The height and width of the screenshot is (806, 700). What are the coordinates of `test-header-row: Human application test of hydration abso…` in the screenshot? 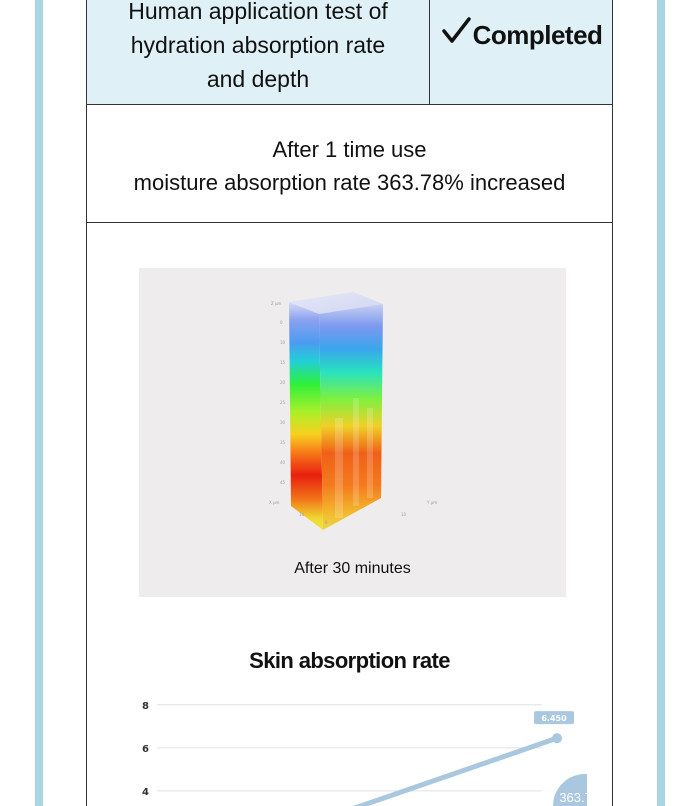 It's located at (349, 52).